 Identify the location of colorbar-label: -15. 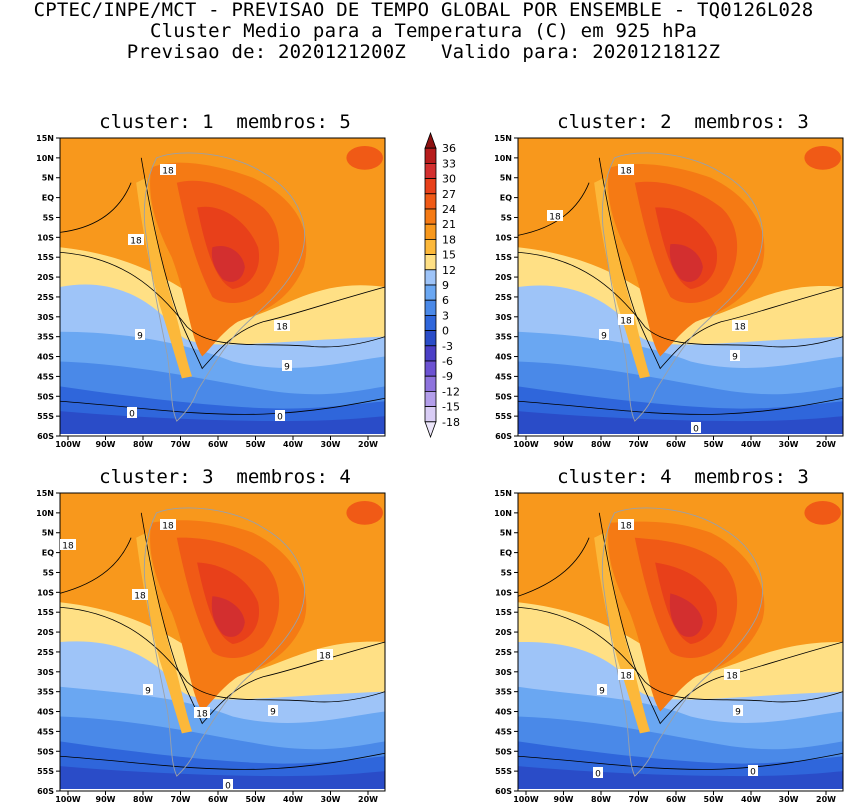
(451, 407).